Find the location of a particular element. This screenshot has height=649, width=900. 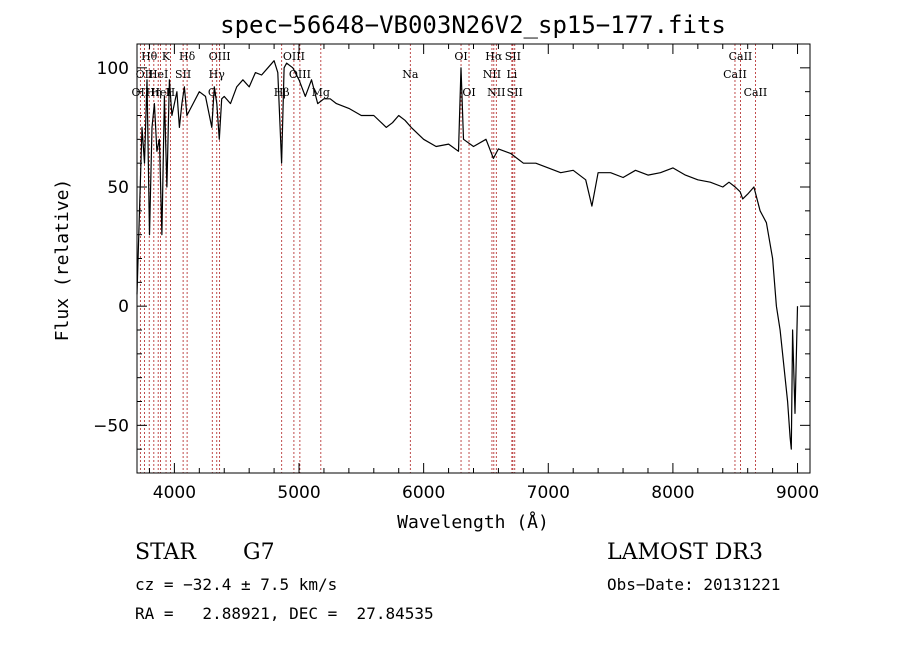

line-label: K is located at coordinates (166, 56).